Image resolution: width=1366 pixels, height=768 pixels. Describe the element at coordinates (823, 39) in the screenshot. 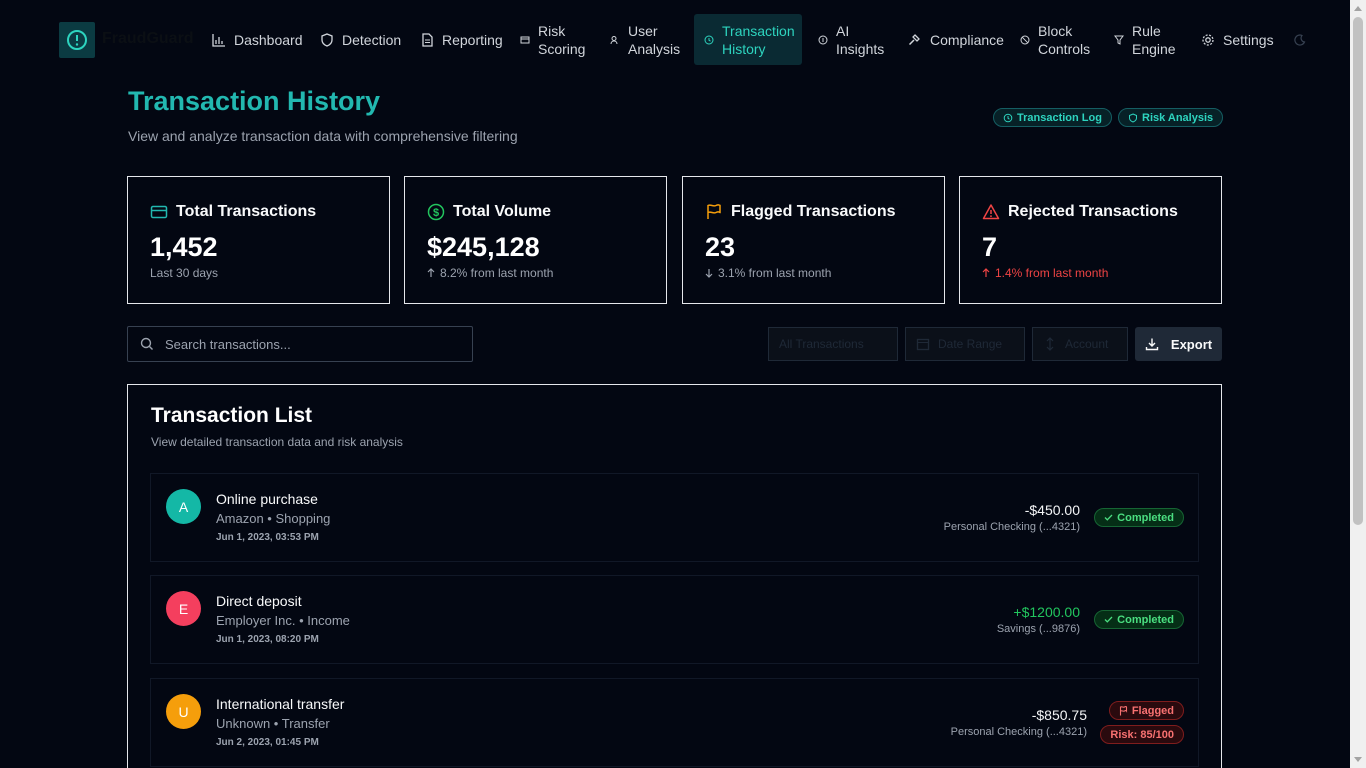

I see `info-circle-icon` at that location.